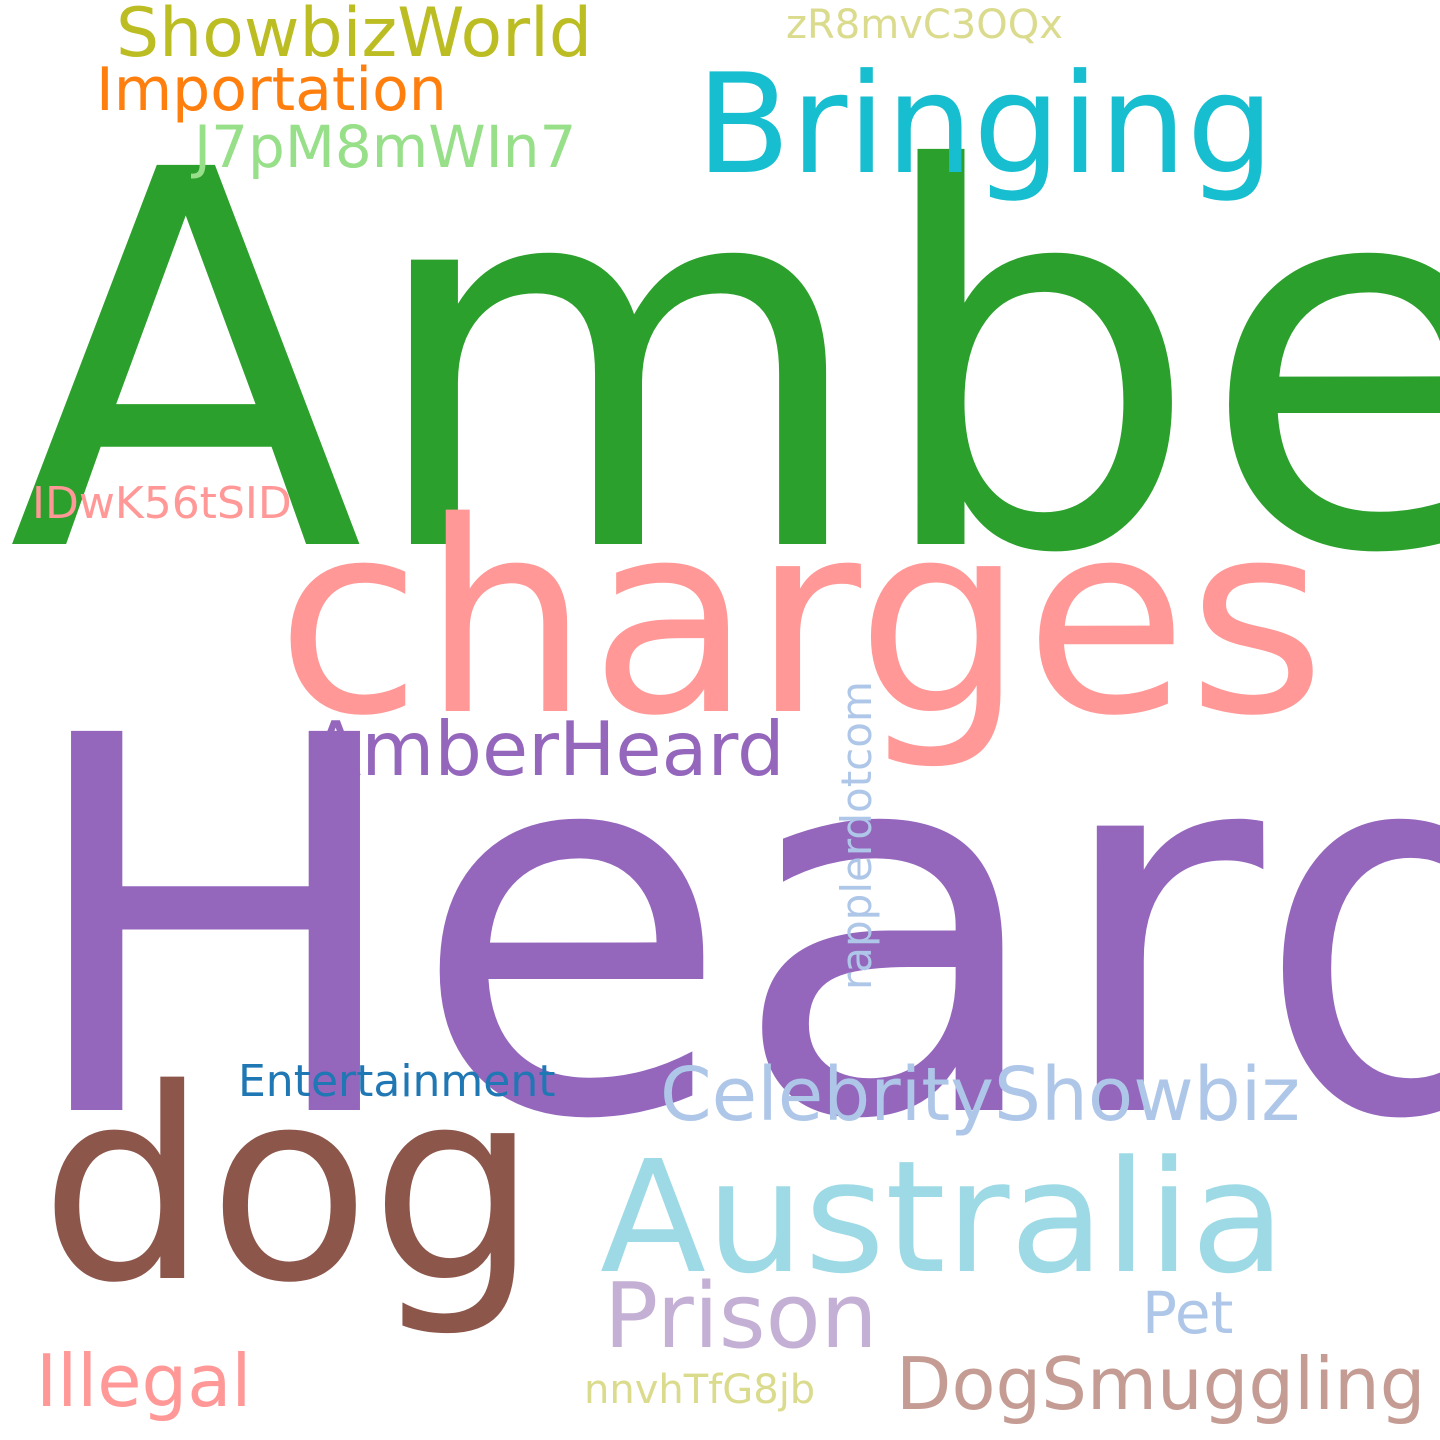  I want to click on word-showbizworld: ShowbizWorld, so click(354, 36).